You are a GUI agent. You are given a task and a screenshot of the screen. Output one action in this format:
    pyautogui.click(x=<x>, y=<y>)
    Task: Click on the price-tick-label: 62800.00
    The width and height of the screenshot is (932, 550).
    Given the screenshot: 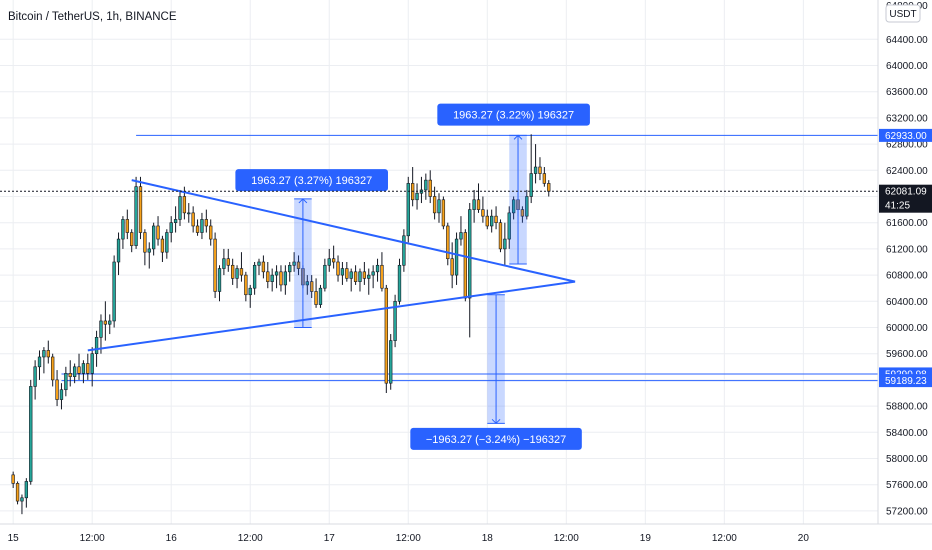 What is the action you would take?
    pyautogui.click(x=907, y=145)
    